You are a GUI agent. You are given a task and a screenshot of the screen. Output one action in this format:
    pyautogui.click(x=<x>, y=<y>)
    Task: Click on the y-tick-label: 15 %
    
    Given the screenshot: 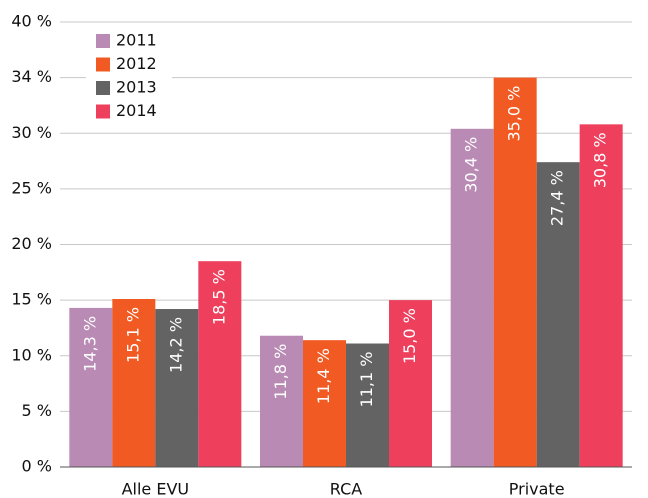 What is the action you would take?
    pyautogui.click(x=31, y=299)
    